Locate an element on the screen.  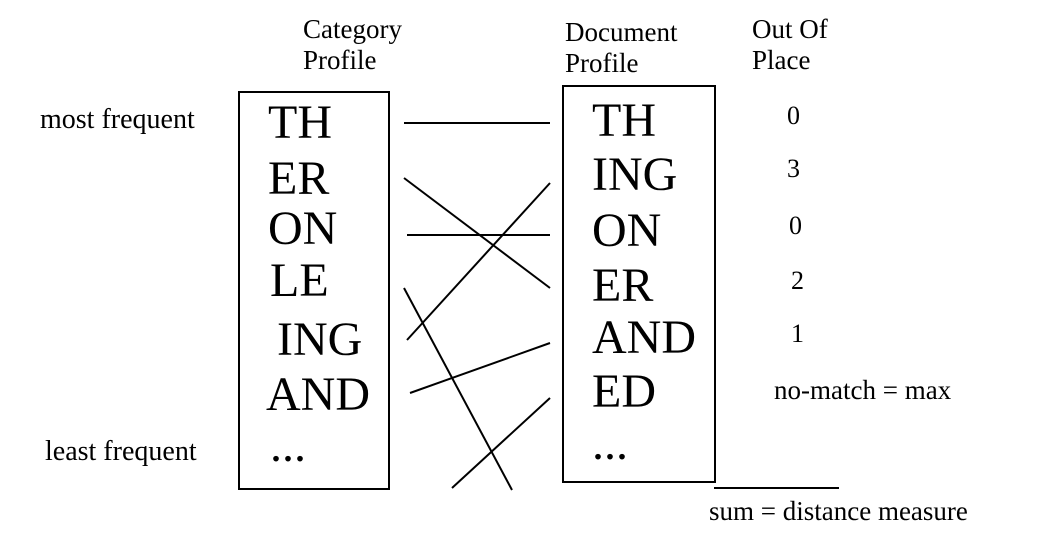
category-ngram-er: ER is located at coordinates (299, 178).